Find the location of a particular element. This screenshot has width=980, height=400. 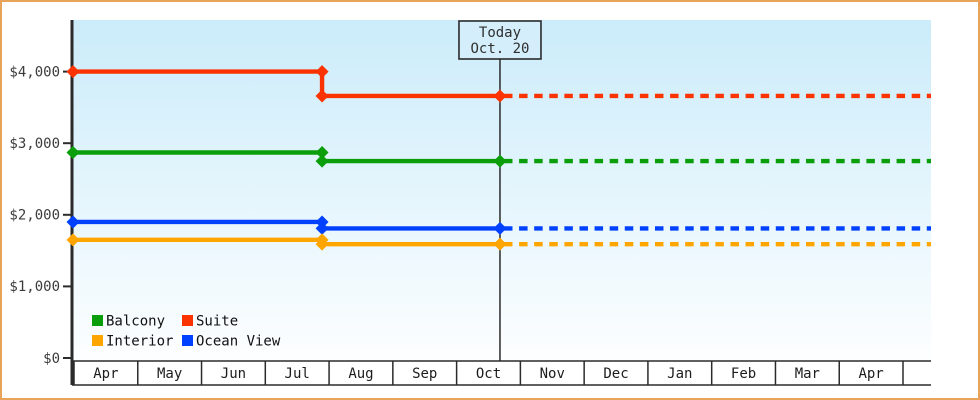

series-marker-balcony-post-drop is located at coordinates (322, 161).